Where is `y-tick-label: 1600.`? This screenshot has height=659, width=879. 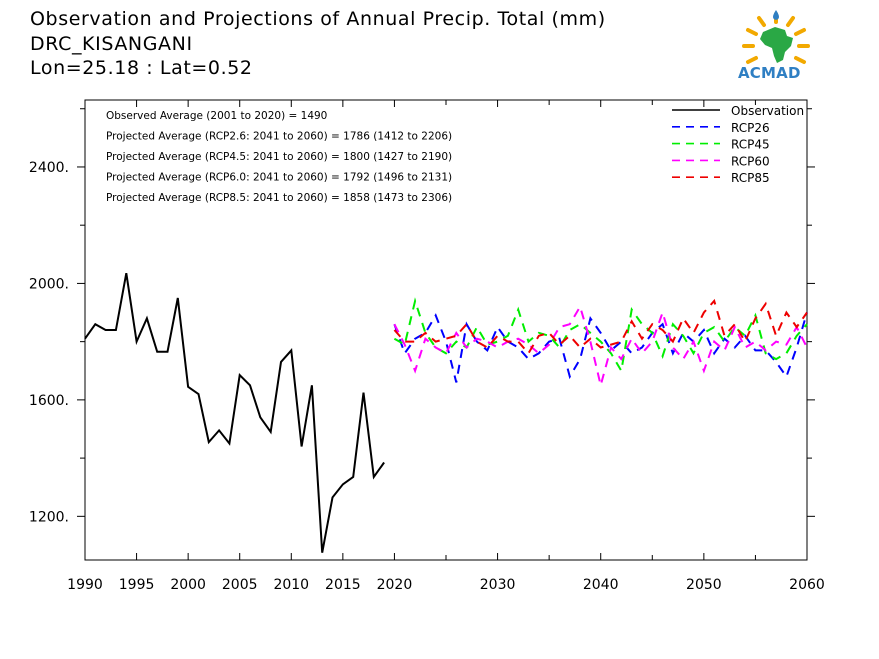
y-tick-label: 1600. is located at coordinates (49, 401).